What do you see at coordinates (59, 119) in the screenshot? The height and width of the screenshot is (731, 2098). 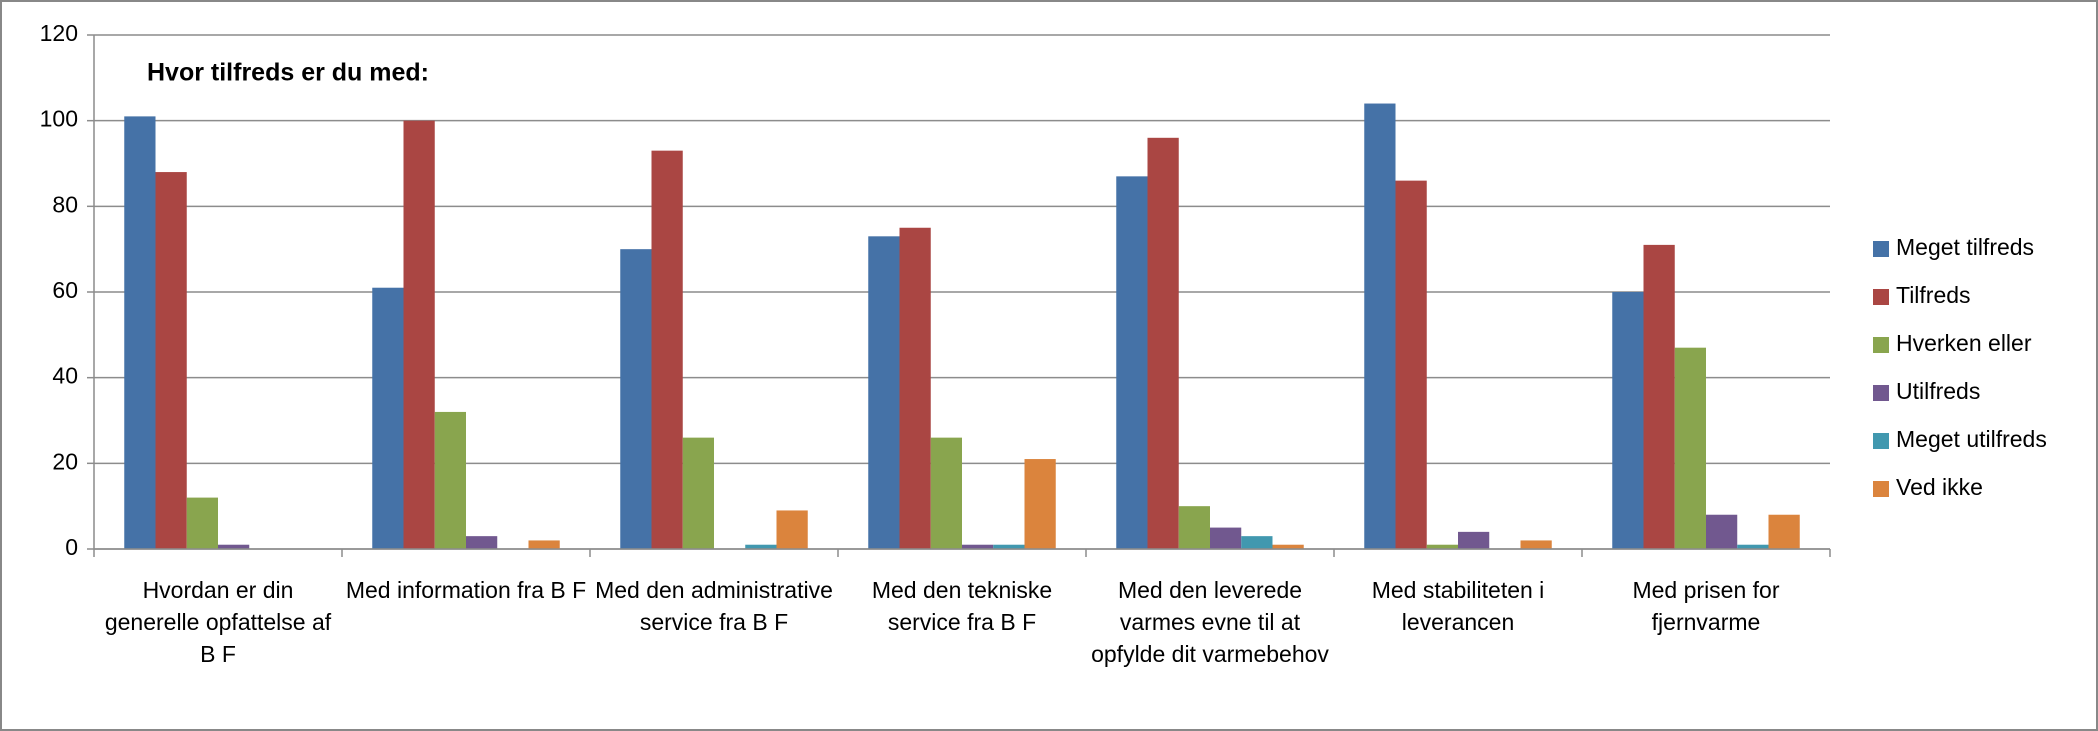 I see `y-tick-label: 100` at bounding box center [59, 119].